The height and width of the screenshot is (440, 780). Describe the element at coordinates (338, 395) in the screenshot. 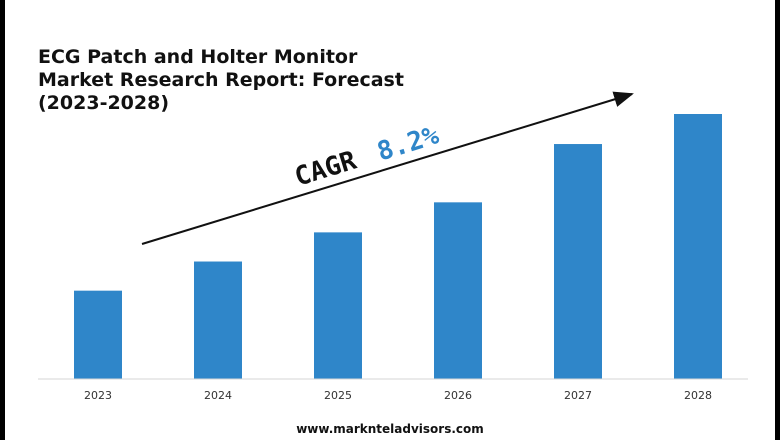

I see `x-tick-2025: 2025` at that location.